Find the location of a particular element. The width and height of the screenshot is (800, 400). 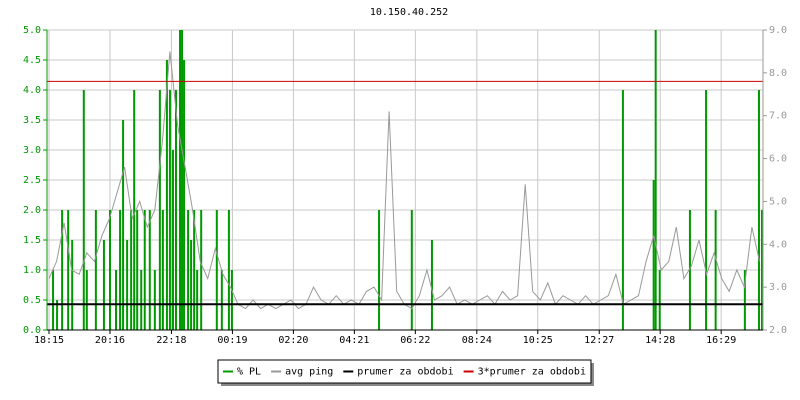

y2-tick-label: 9.0 is located at coordinates (778, 30).